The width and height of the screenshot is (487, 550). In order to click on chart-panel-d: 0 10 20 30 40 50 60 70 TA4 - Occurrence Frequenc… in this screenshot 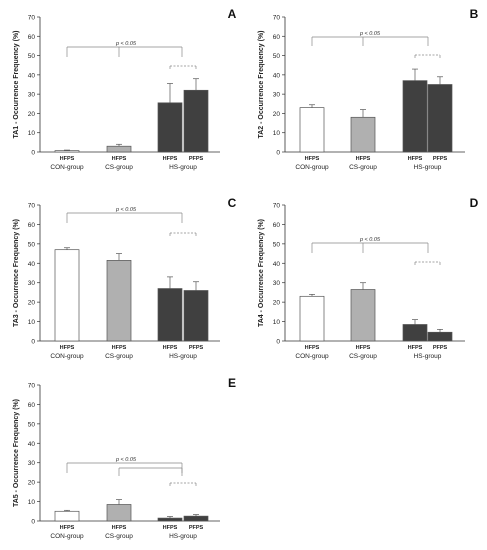, I will do `click(368, 278)`.